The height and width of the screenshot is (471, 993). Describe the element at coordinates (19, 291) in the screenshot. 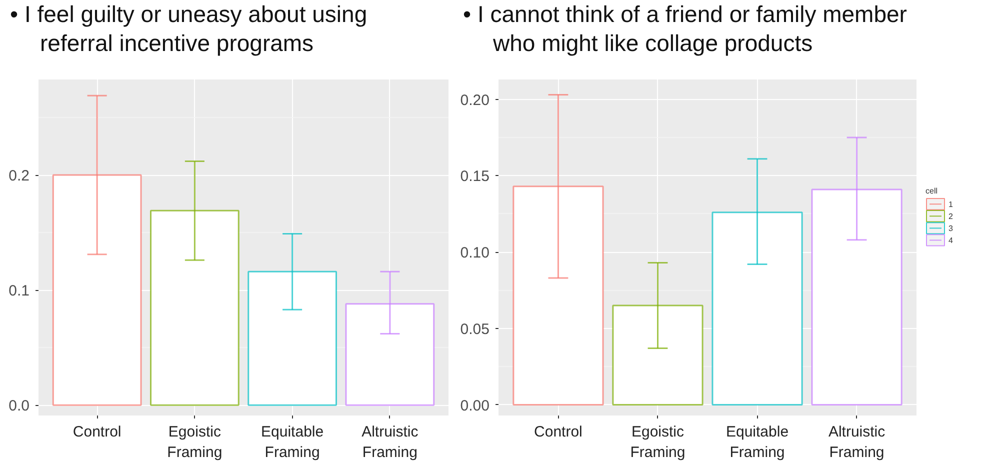

I see `y-tick-label: 0.1` at that location.